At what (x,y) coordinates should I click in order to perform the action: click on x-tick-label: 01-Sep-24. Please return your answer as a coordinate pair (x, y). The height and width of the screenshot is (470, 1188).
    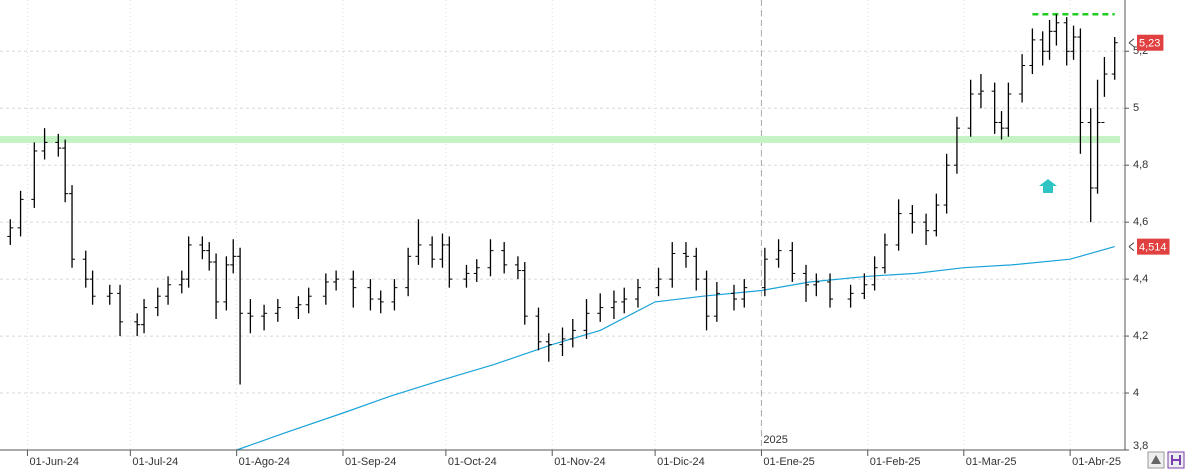
    Looking at the image, I should click on (370, 462).